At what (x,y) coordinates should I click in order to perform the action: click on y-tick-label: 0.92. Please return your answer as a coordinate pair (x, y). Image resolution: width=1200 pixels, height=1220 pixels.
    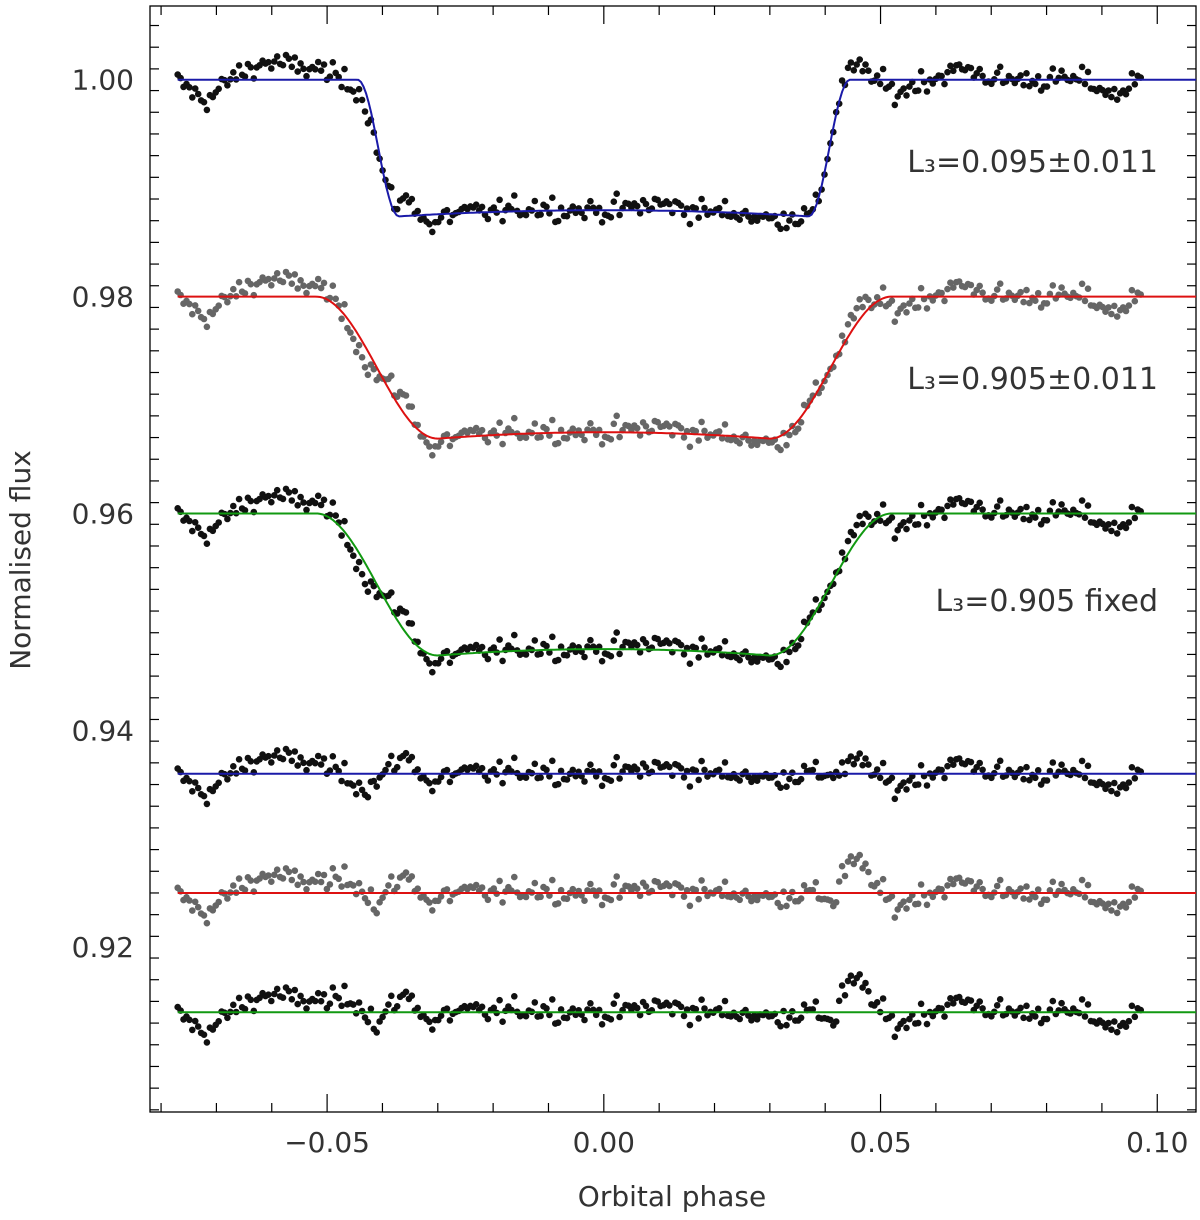
    Looking at the image, I should click on (103, 947).